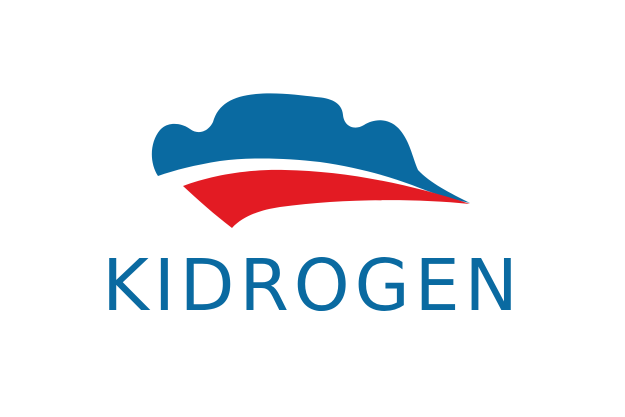 Image resolution: width=625 pixels, height=417 pixels. Describe the element at coordinates (310, 148) in the screenshot. I see `blue-cloud-shape` at that location.